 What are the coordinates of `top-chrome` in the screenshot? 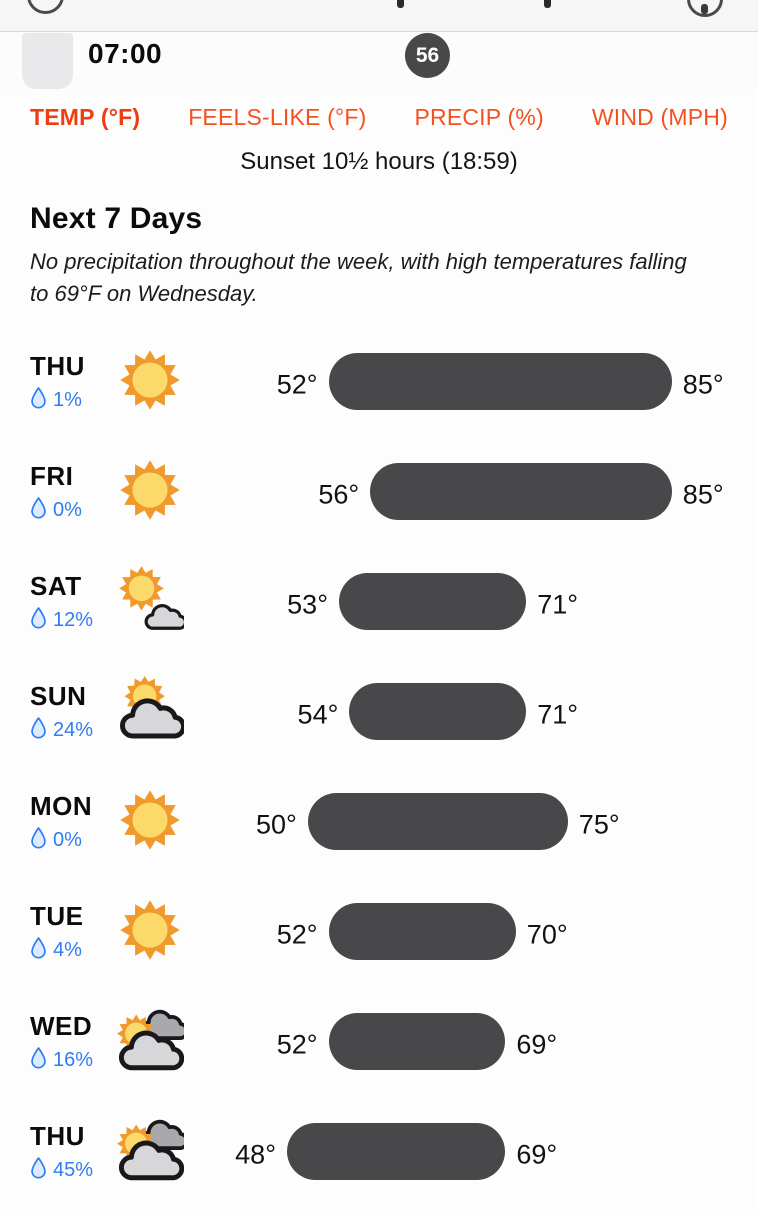 It's located at (379, 16).